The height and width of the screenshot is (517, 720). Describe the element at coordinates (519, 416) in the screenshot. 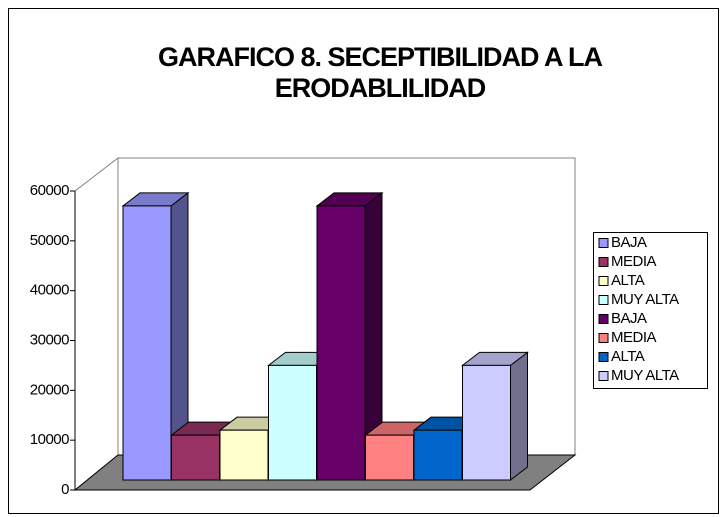

I see `bar-side` at that location.